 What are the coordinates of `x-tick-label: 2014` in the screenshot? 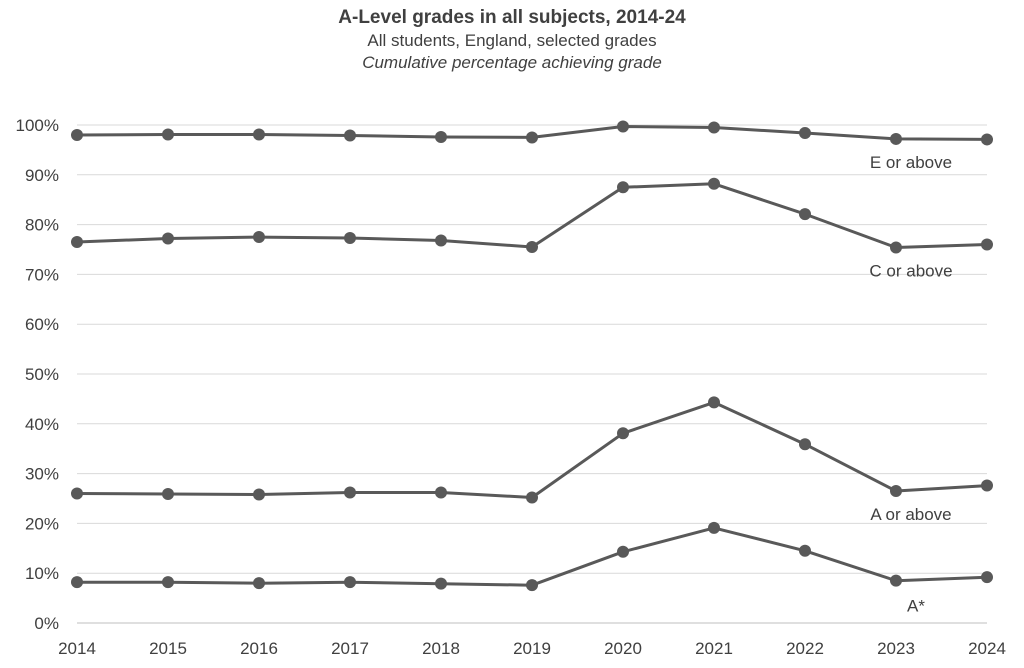 It's located at (77, 648).